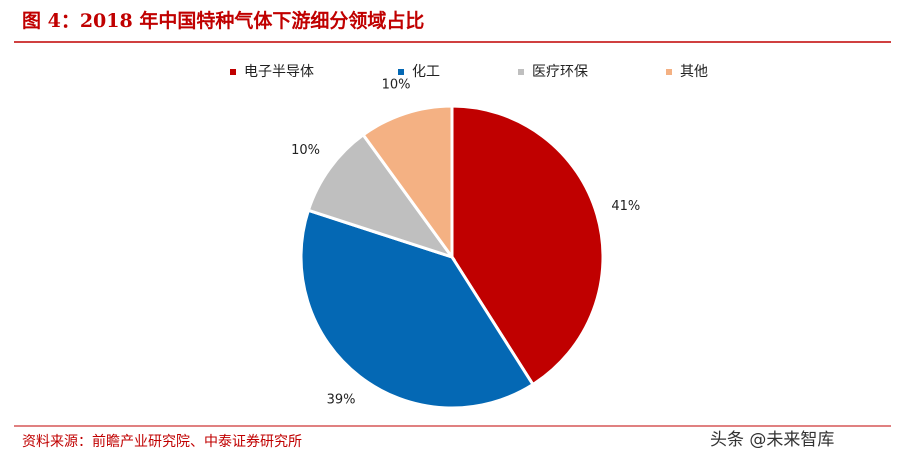  What do you see at coordinates (694, 72) in the screenshot?
I see `legend-label: 其他` at bounding box center [694, 72].